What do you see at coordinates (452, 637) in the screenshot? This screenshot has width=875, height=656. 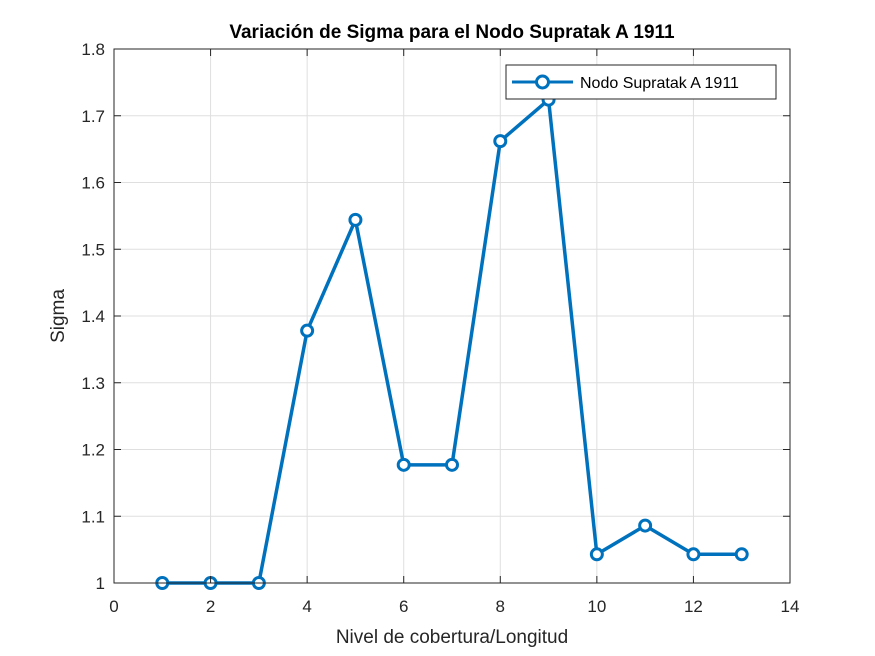 I see `x-axis-label: Nivel de cobertura/Longitud` at bounding box center [452, 637].